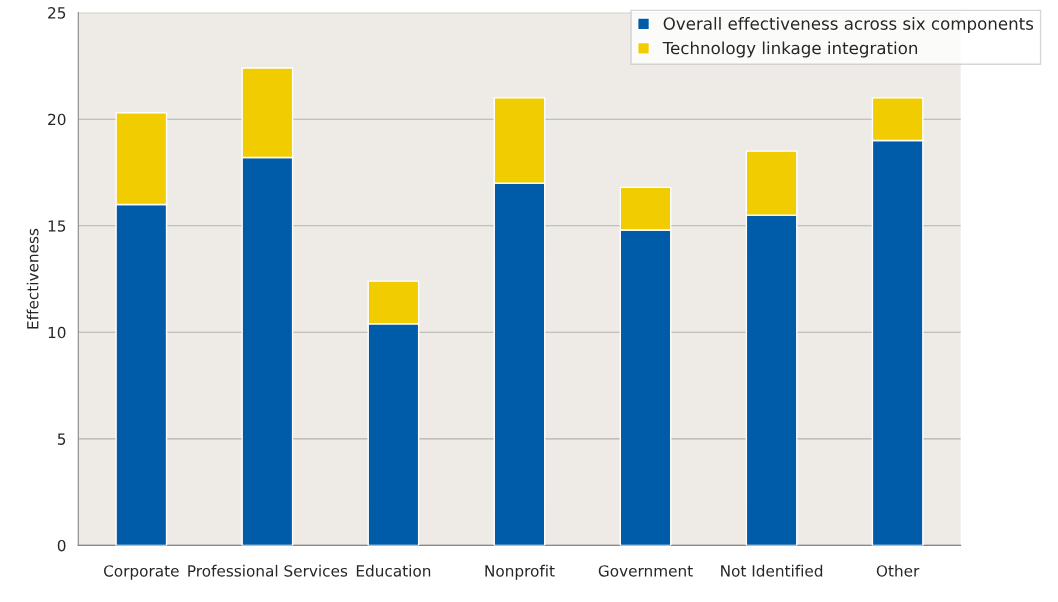 This screenshot has width=1058, height=602. Describe the element at coordinates (848, 25) in the screenshot. I see `legend-label: Overall effectiveness across six components` at that location.